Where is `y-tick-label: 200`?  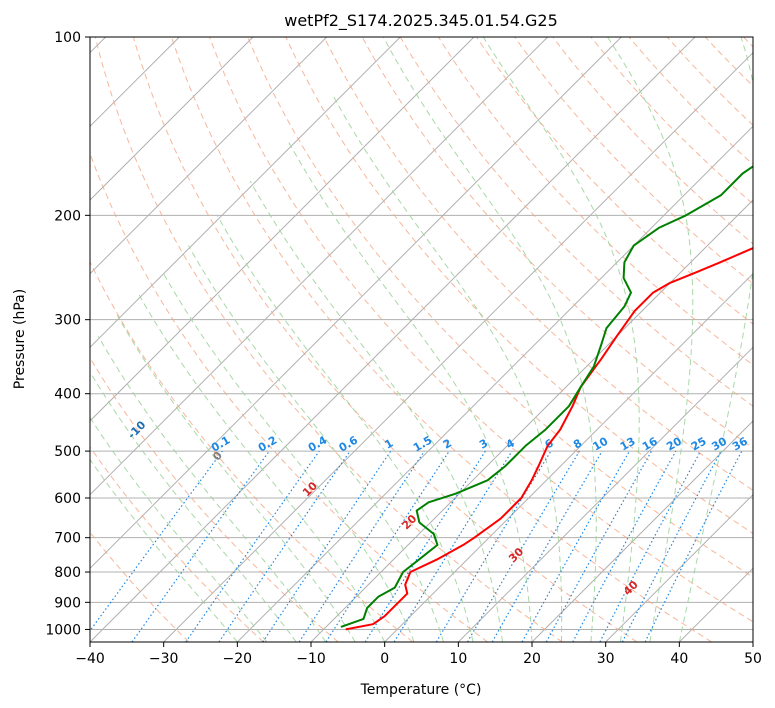
y-tick-label: 200 is located at coordinates (67, 216).